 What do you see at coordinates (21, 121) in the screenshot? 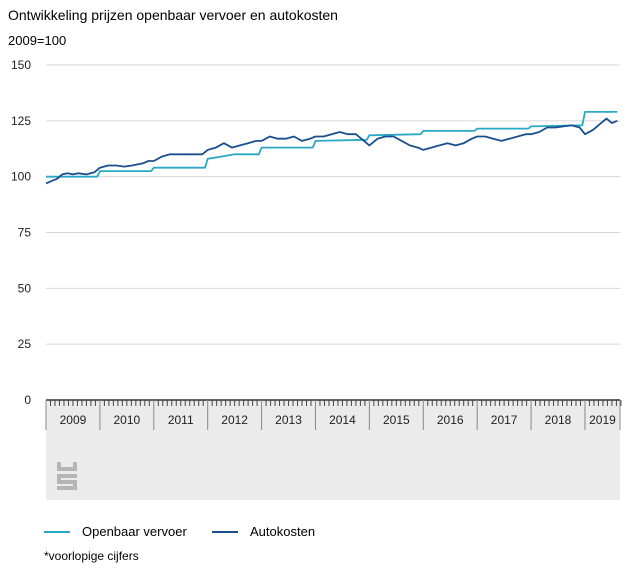
I see `y-tick-label-125: 125` at bounding box center [21, 121].